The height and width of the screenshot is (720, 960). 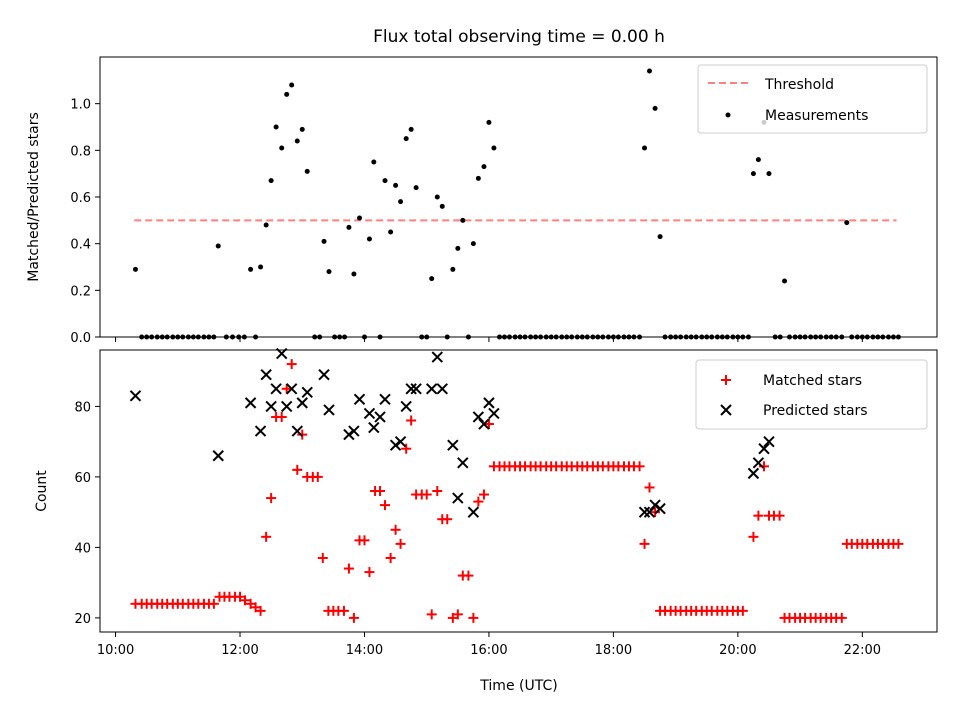 I want to click on top-y-ticks: 0.0 0.2 0.4 0.6 0.8 1.0, so click(x=85, y=222).